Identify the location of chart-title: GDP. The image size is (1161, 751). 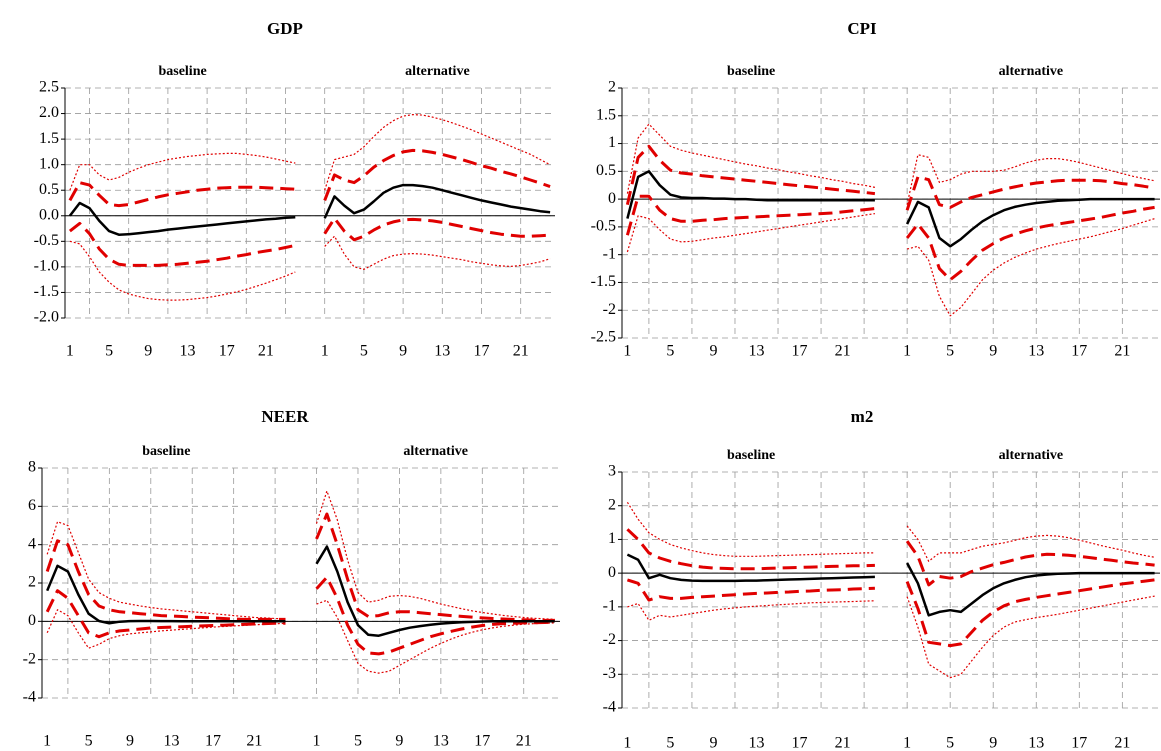
(285, 28).